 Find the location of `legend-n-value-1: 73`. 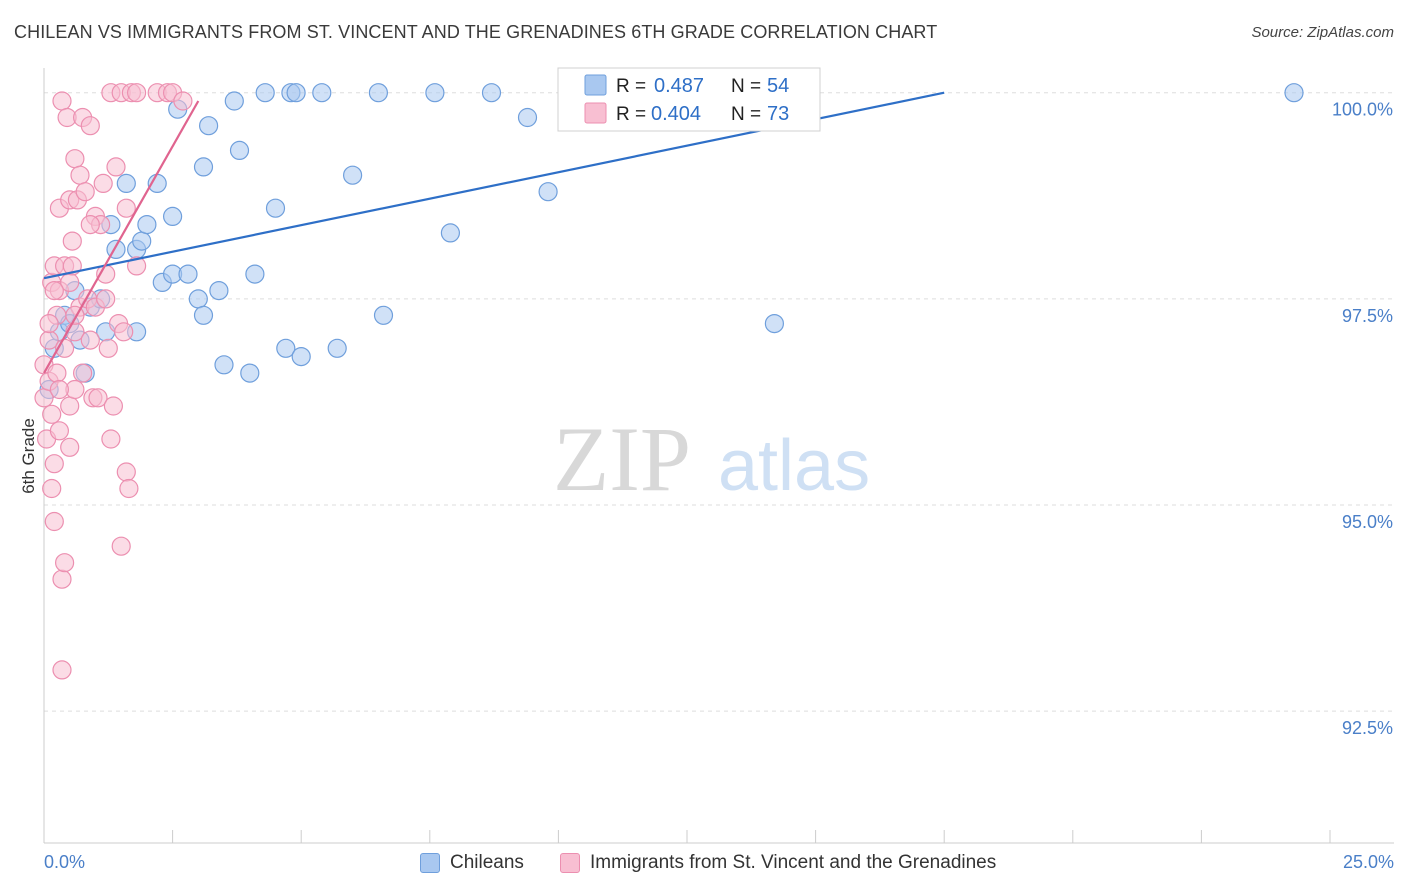

legend-n-value-1: 73 is located at coordinates (778, 114).